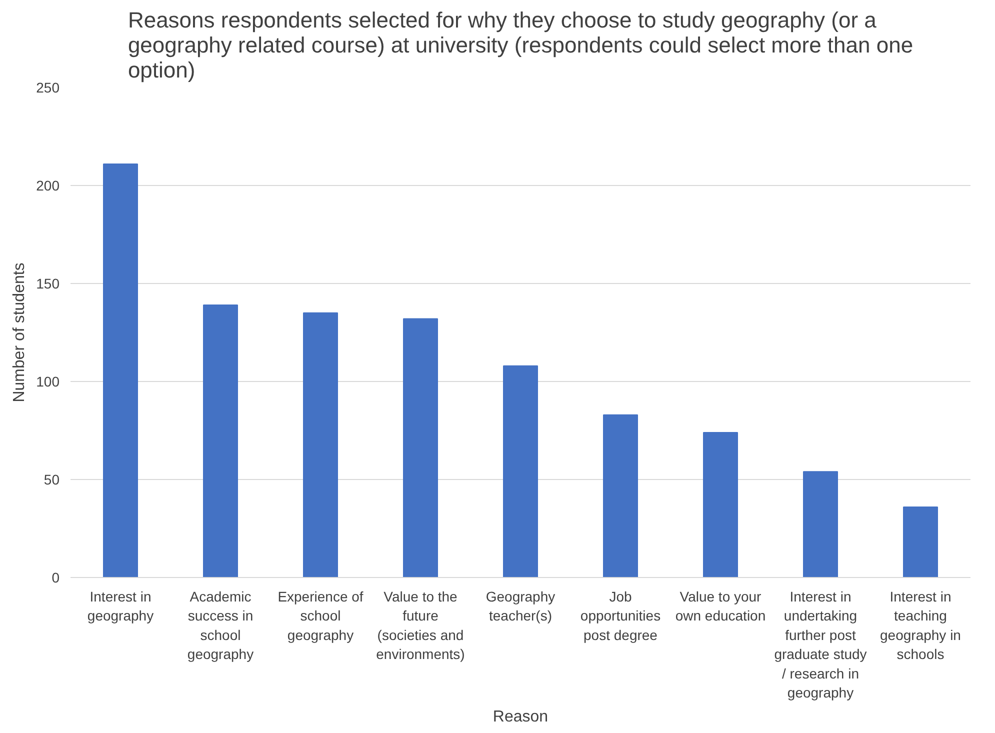 The height and width of the screenshot is (733, 995). What do you see at coordinates (521, 606) in the screenshot?
I see `x-tick-label: Geography teacher(s)` at bounding box center [521, 606].